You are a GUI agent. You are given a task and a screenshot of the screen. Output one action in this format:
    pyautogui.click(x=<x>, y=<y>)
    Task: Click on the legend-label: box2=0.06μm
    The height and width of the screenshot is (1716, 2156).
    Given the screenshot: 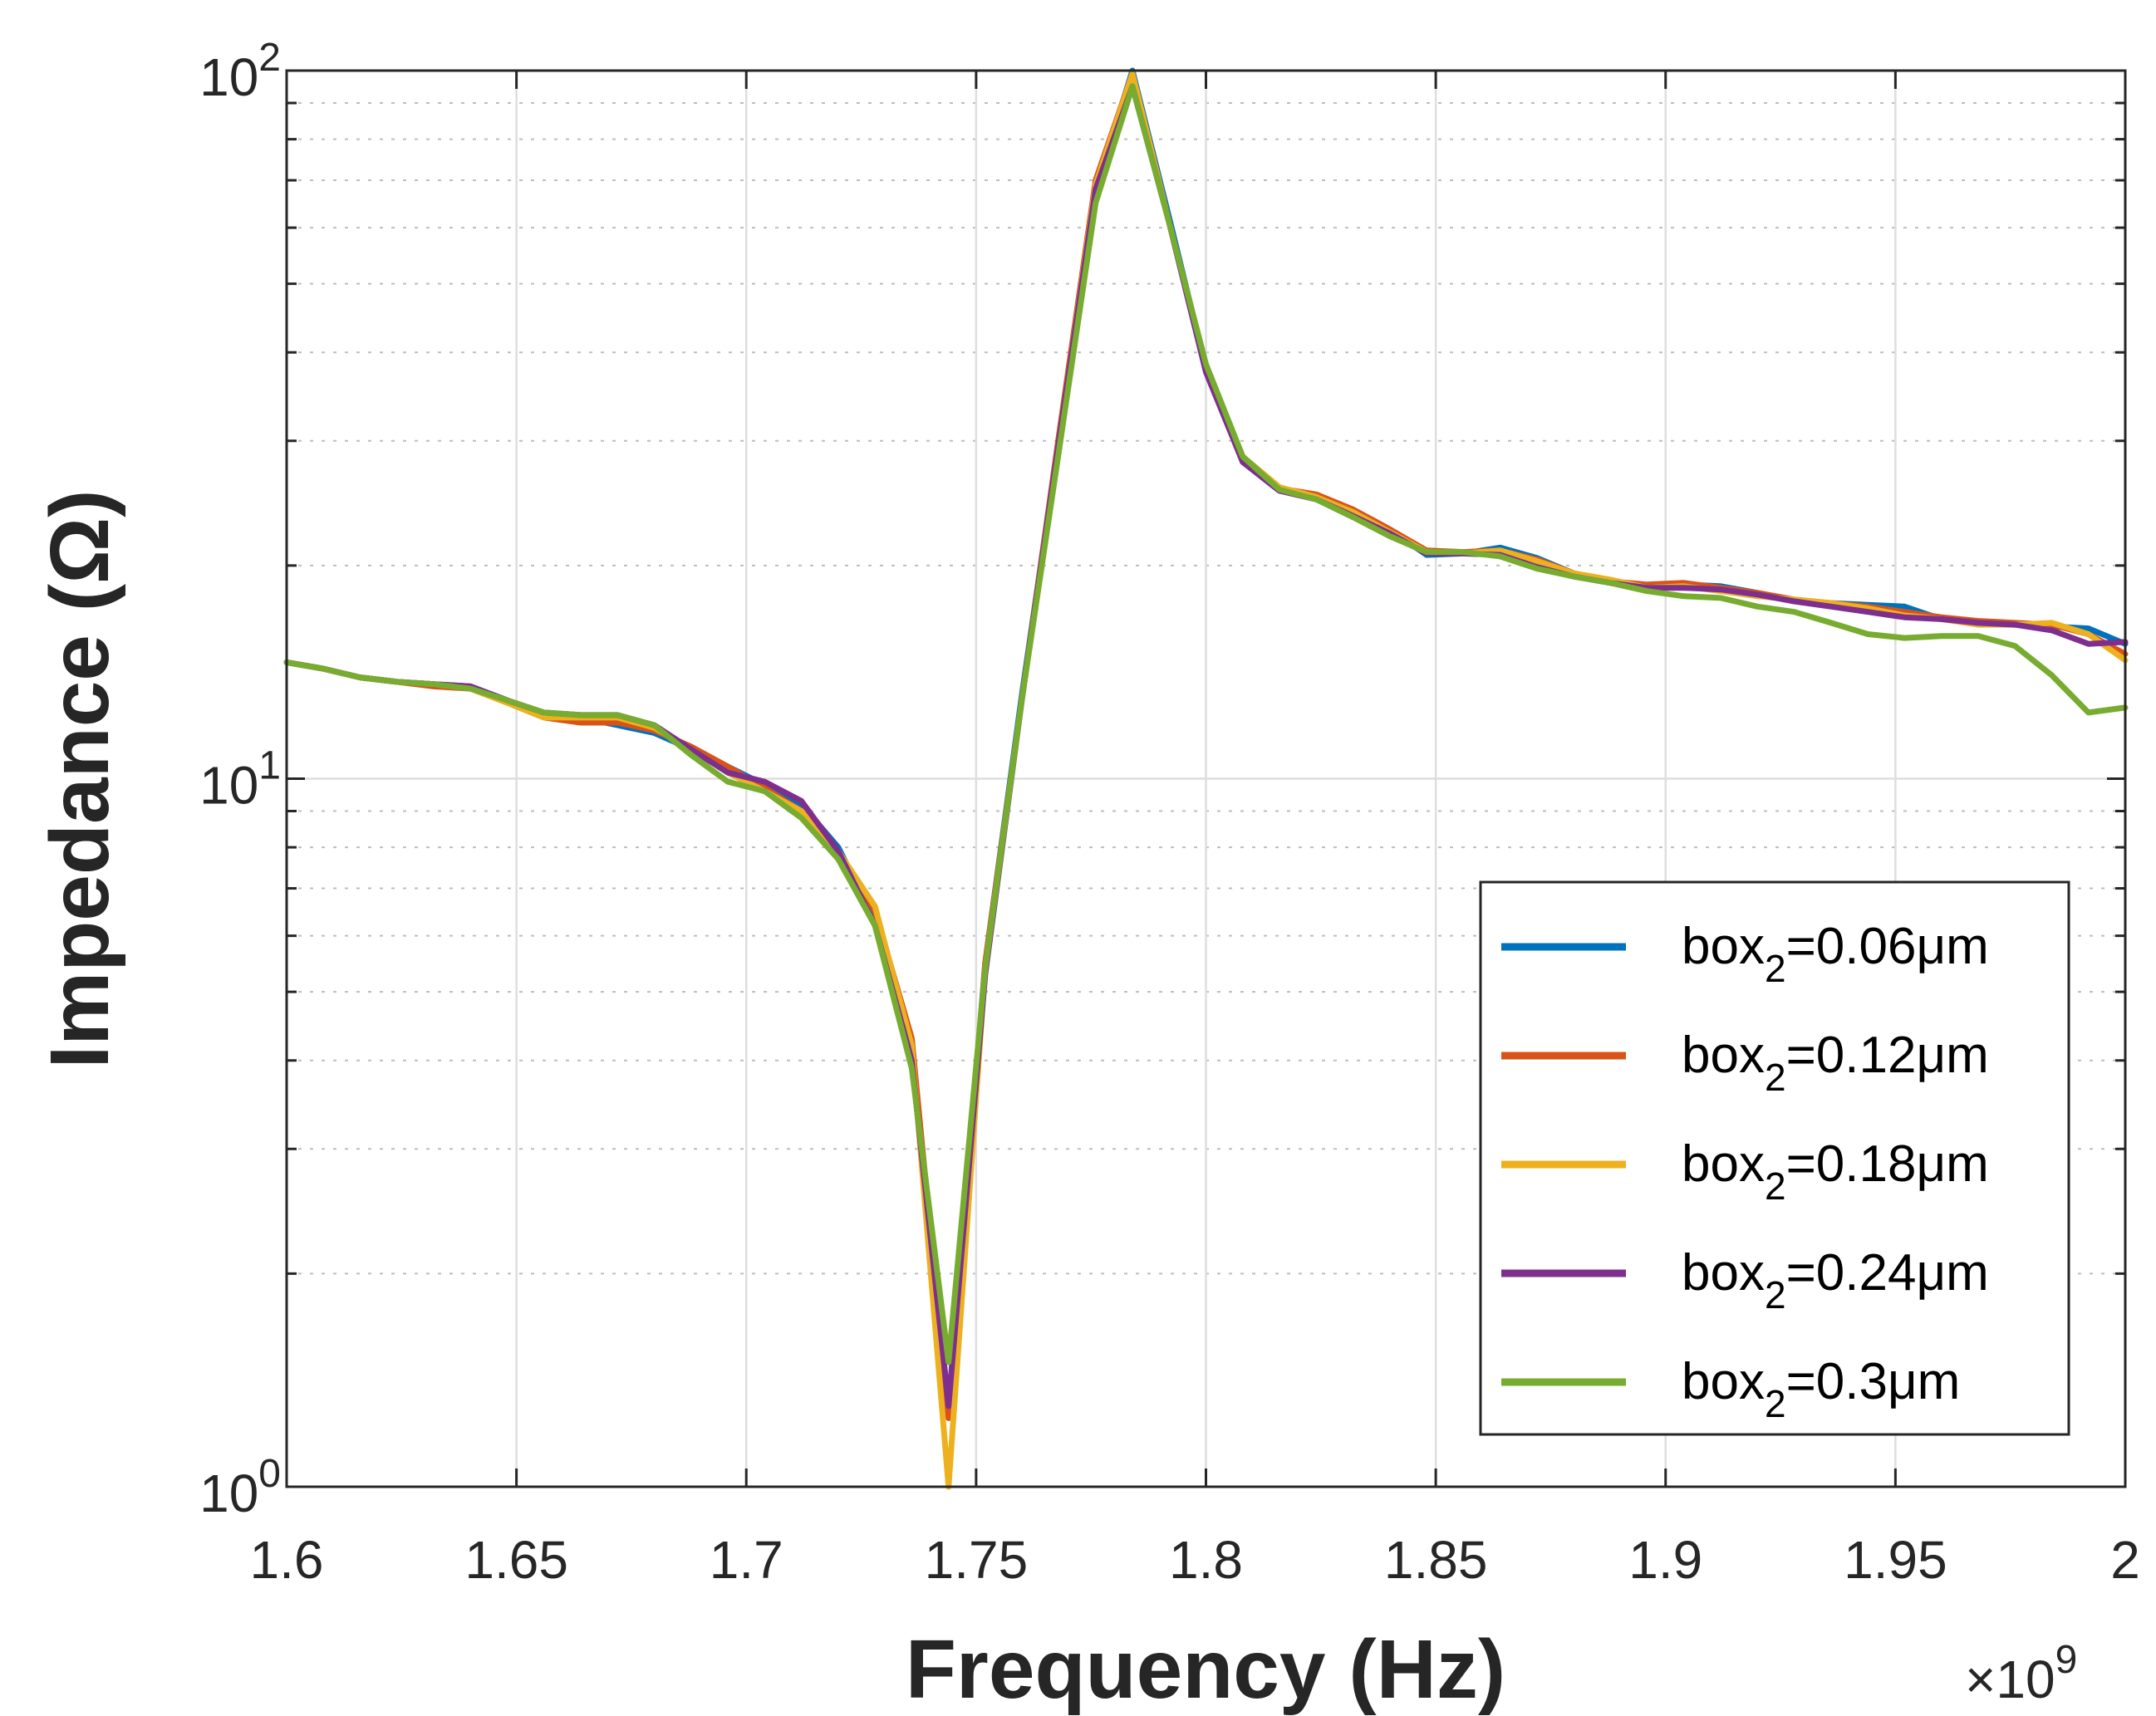 What is the action you would take?
    pyautogui.click(x=1835, y=954)
    